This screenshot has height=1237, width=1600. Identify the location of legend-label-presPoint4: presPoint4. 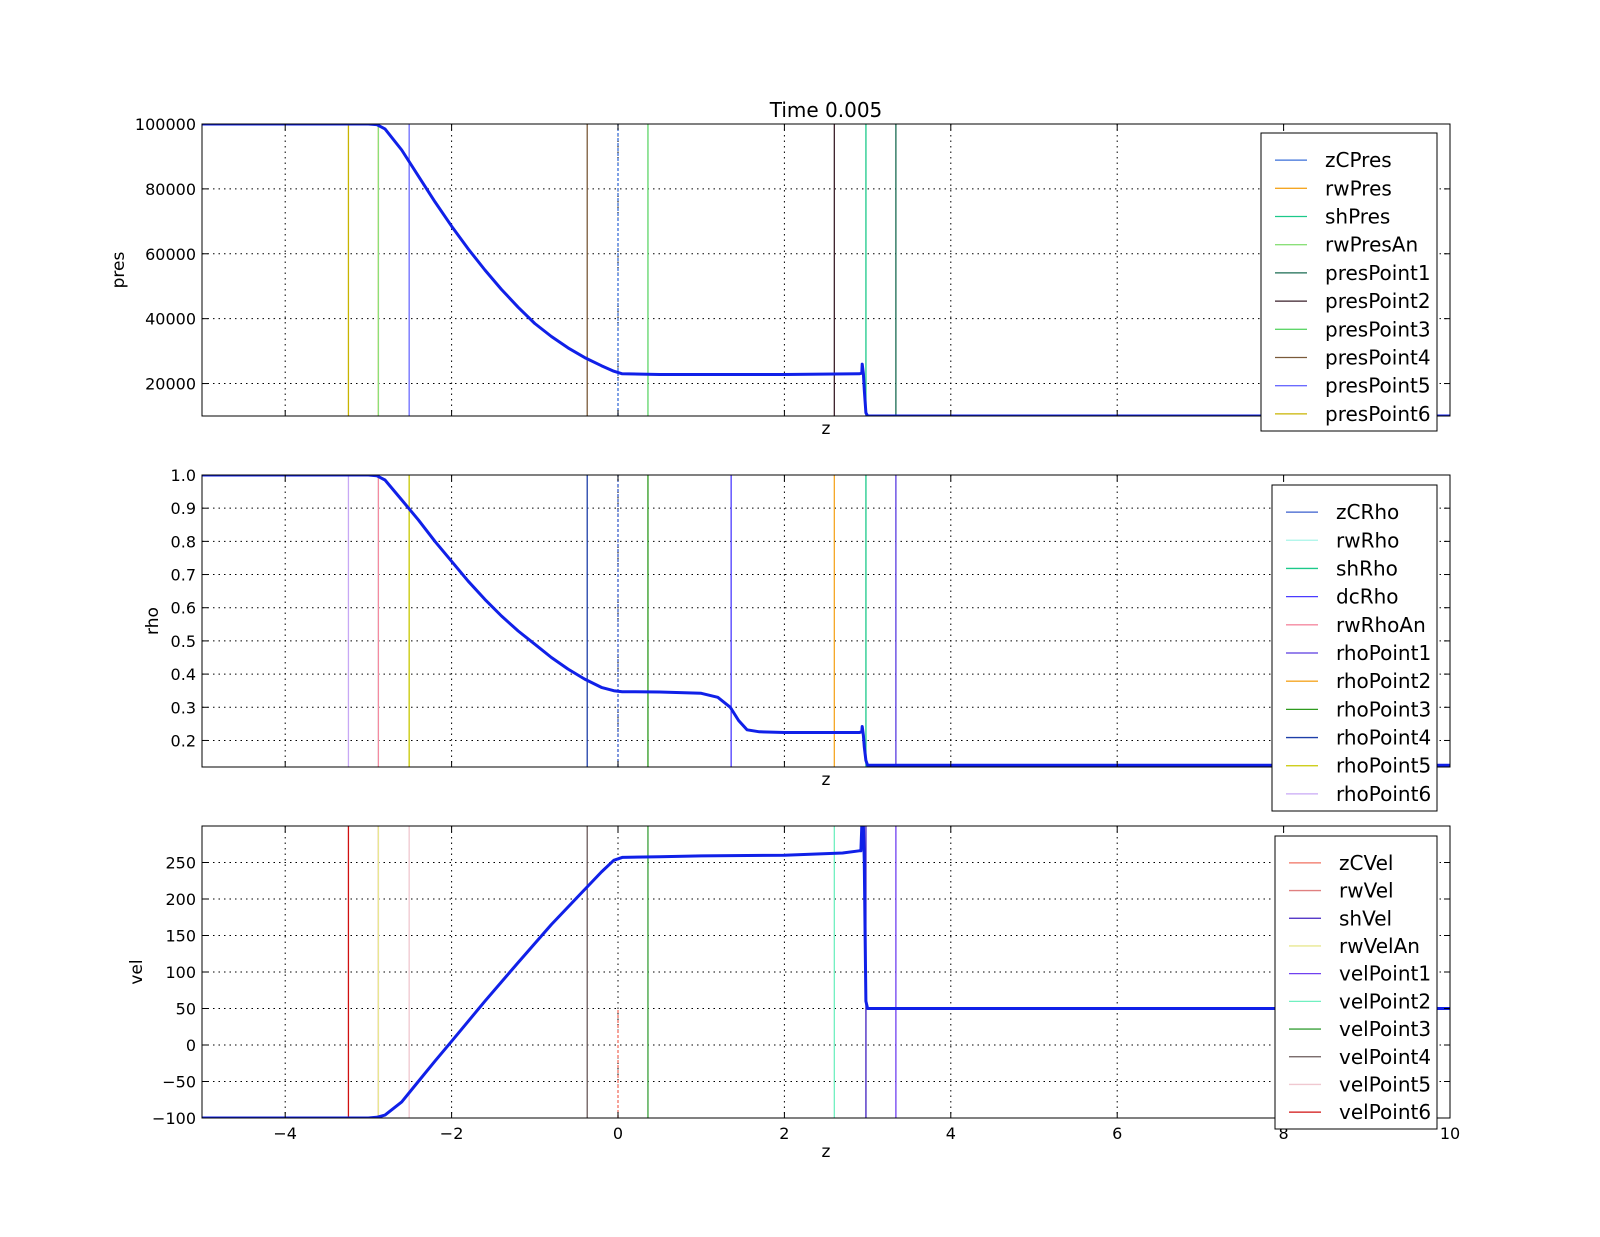
(1378, 358).